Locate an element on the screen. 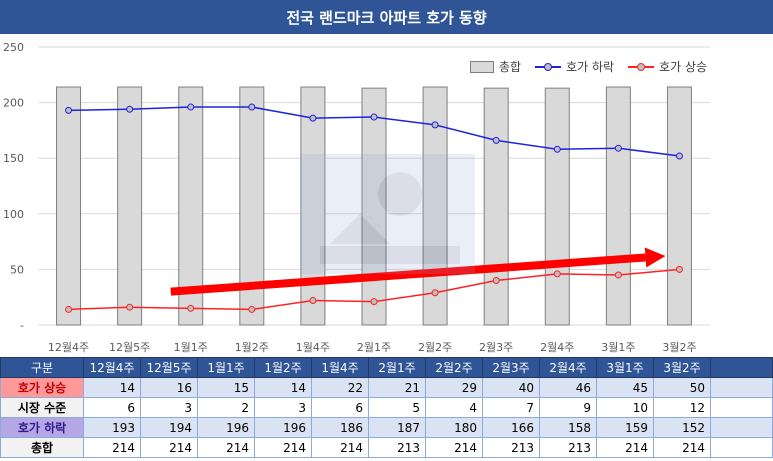  legend-item-fall: 호가 하락 is located at coordinates (574, 66).